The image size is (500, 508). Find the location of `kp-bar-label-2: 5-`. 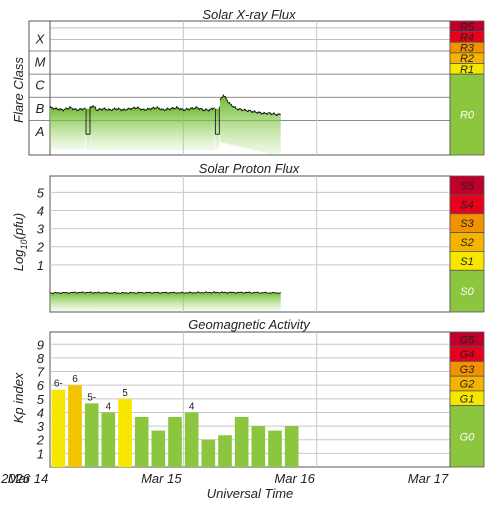

kp-bar-label-2: 5- is located at coordinates (91, 397).